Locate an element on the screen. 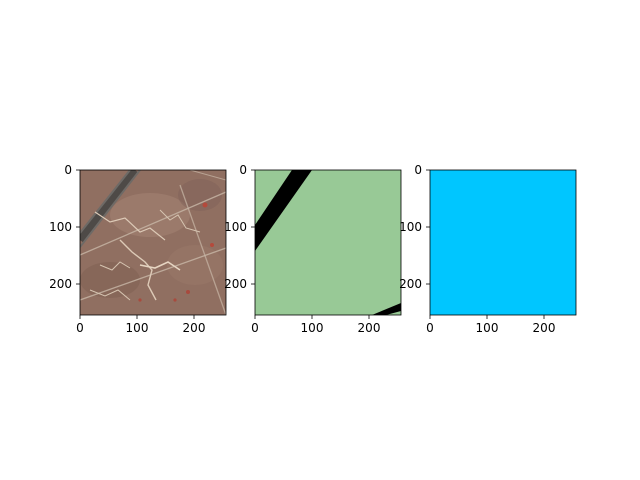 The height and width of the screenshot is (480, 640). satellite-panel: 0 100 200 0 100 200 is located at coordinates (138, 249).